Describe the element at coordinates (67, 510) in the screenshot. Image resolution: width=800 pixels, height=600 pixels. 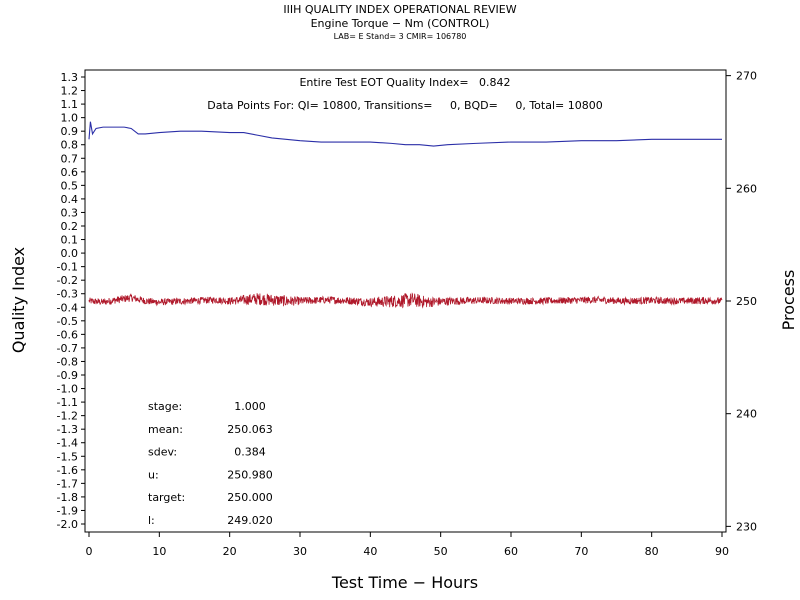
I see `y-tick-label: -1.9` at that location.